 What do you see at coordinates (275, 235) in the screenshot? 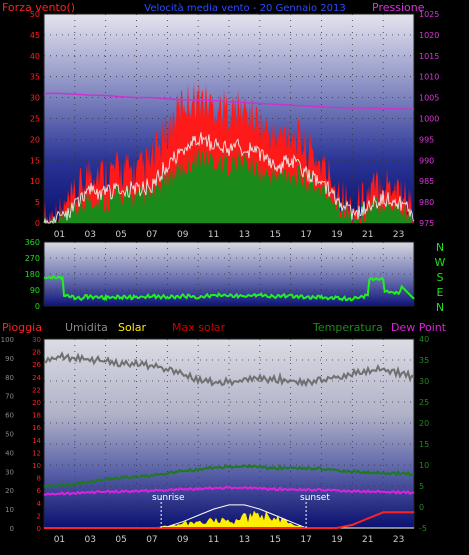
I see `wind-x-tick-label: 15` at bounding box center [275, 235].